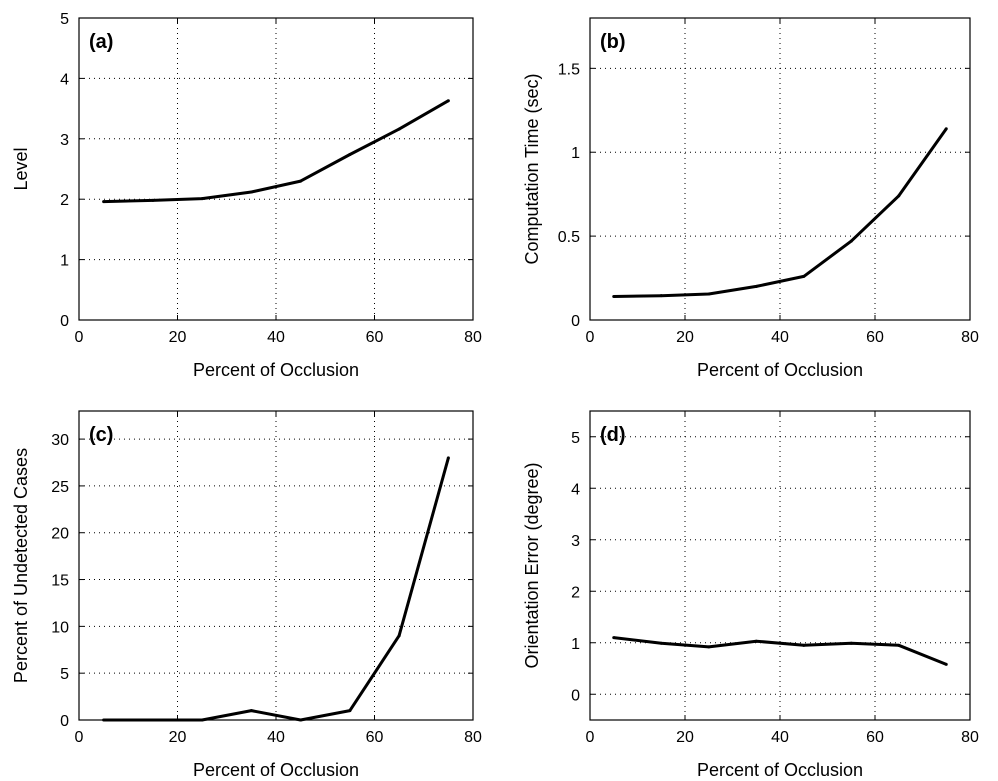  Describe the element at coordinates (64, 721) in the screenshot. I see `panel-c-ytick-label: 0` at that location.